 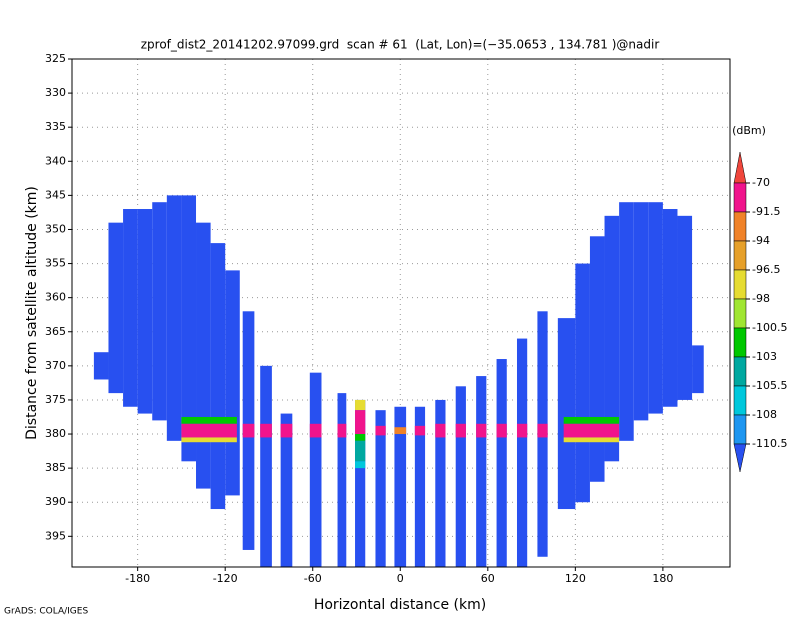 I want to click on y-tick-label: 335, so click(x=55, y=126).